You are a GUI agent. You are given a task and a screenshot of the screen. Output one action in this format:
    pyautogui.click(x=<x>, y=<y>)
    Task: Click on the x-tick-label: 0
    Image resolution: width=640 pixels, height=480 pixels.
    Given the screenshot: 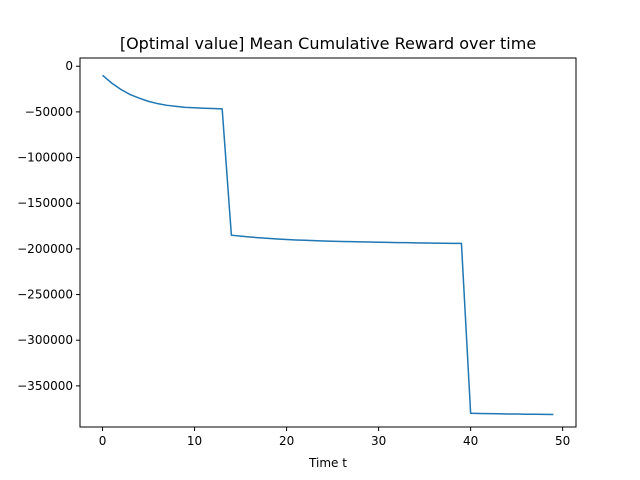 What is the action you would take?
    pyautogui.click(x=103, y=441)
    